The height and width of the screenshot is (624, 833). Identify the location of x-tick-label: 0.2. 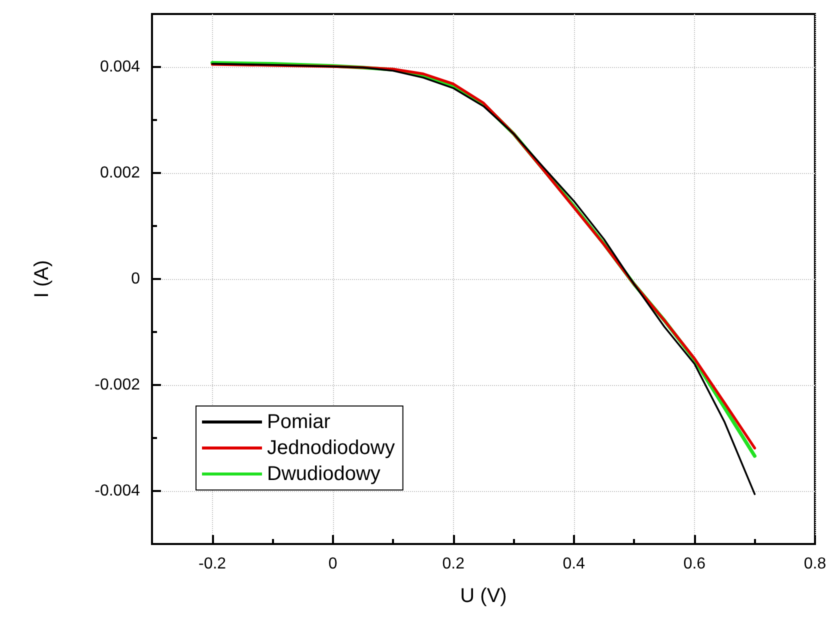
(453, 564).